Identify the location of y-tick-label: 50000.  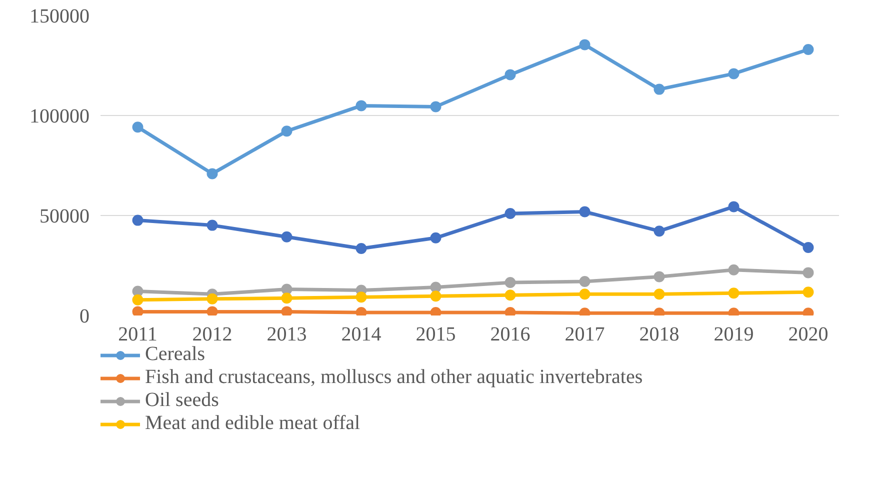
(65, 217).